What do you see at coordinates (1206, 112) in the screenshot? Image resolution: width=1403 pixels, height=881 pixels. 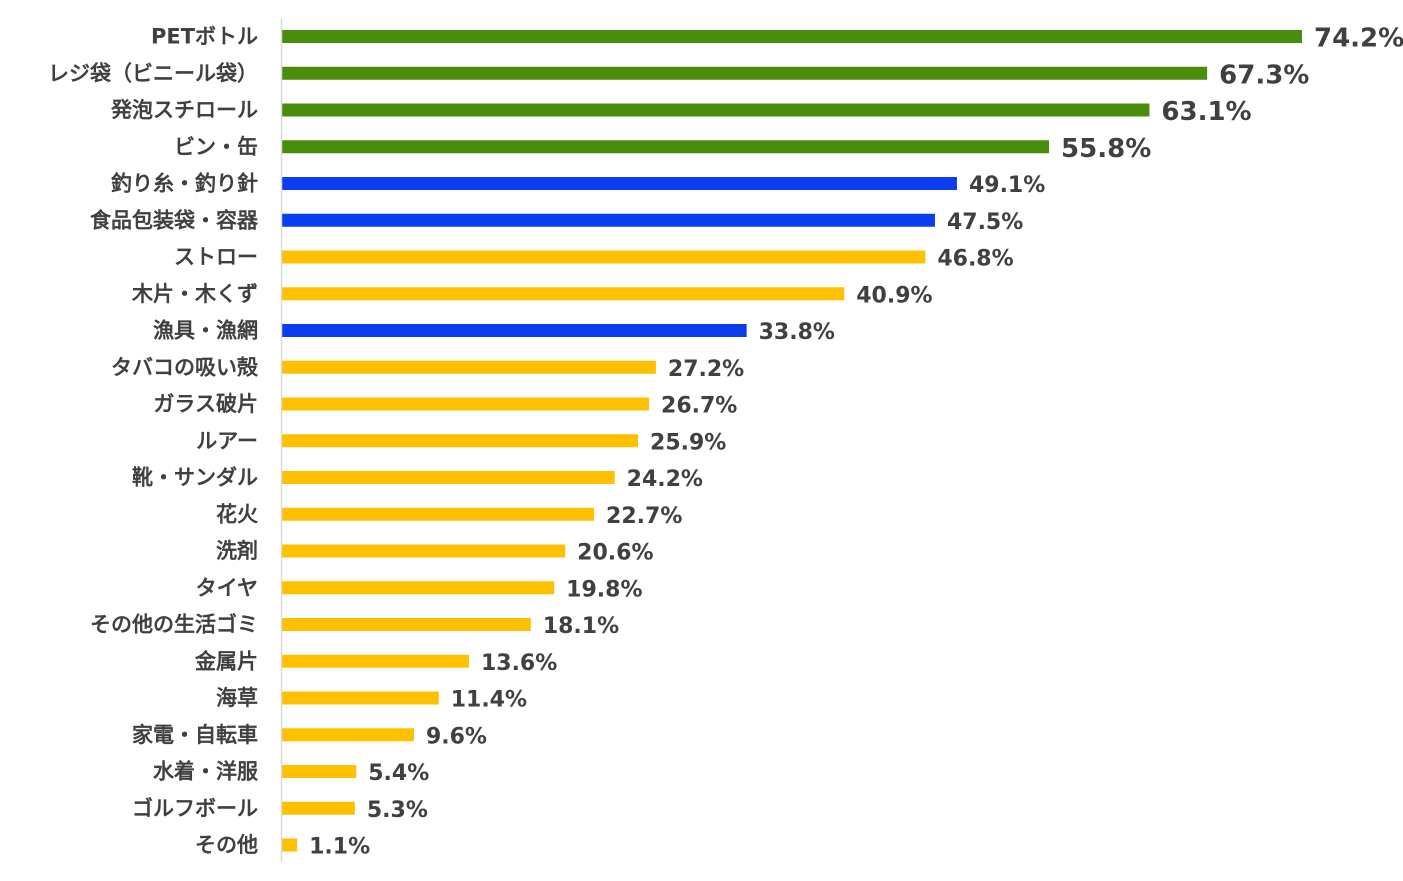 I see `data-label: 63.1%` at bounding box center [1206, 112].